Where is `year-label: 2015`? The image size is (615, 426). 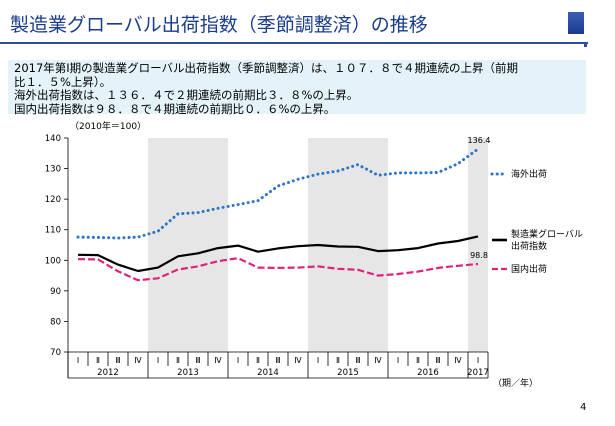 year-label: 2015 is located at coordinates (348, 373).